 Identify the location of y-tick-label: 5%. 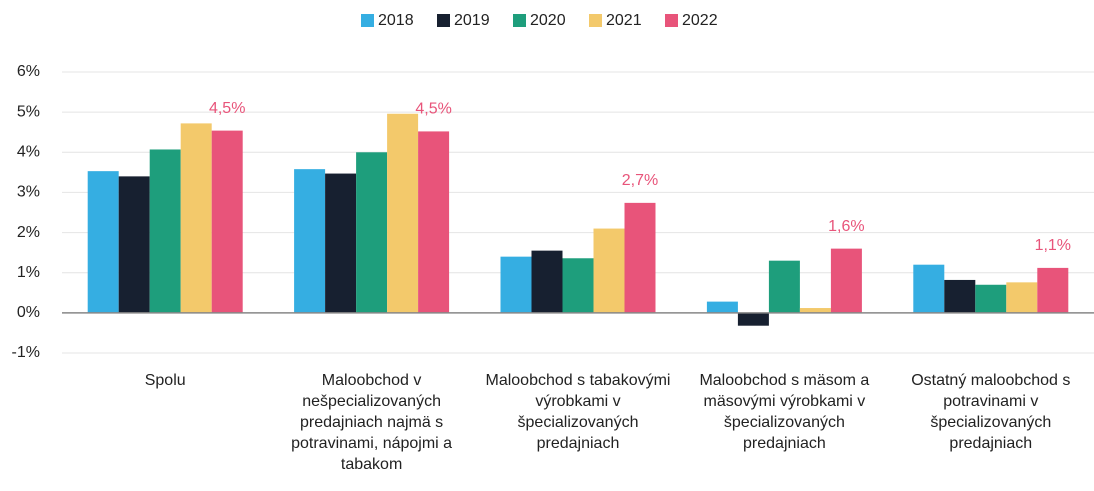
(28, 111).